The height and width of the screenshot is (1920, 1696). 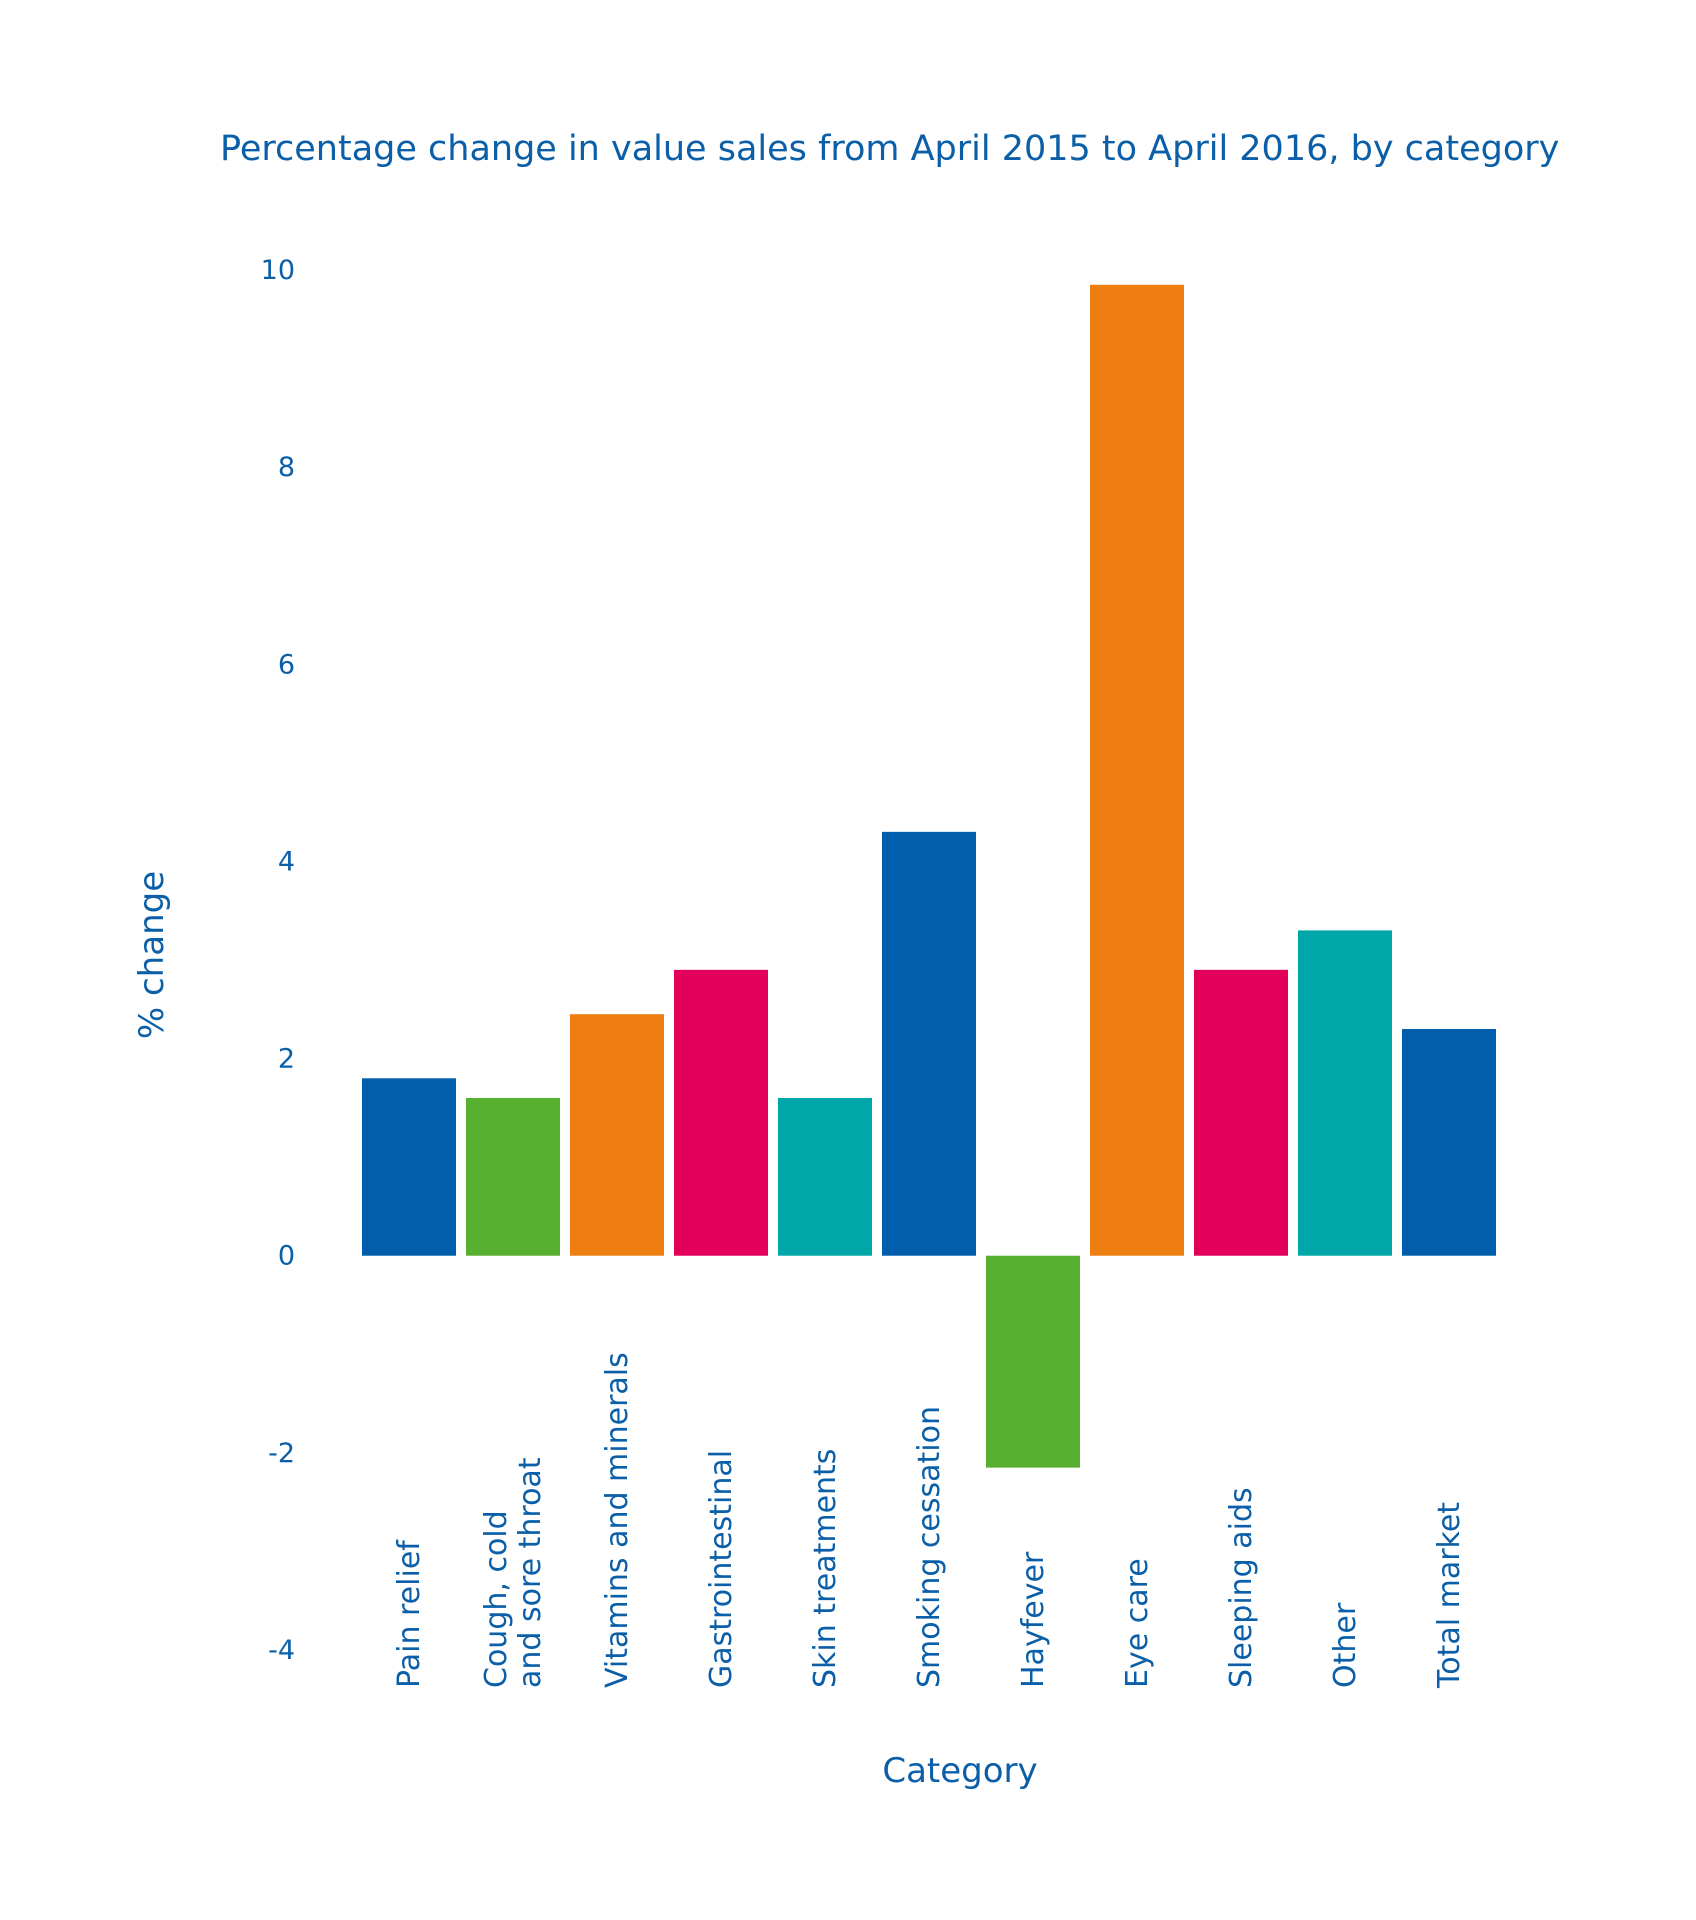 What do you see at coordinates (496, 1599) in the screenshot?
I see `x-tick-label-line: Cough, cold` at bounding box center [496, 1599].